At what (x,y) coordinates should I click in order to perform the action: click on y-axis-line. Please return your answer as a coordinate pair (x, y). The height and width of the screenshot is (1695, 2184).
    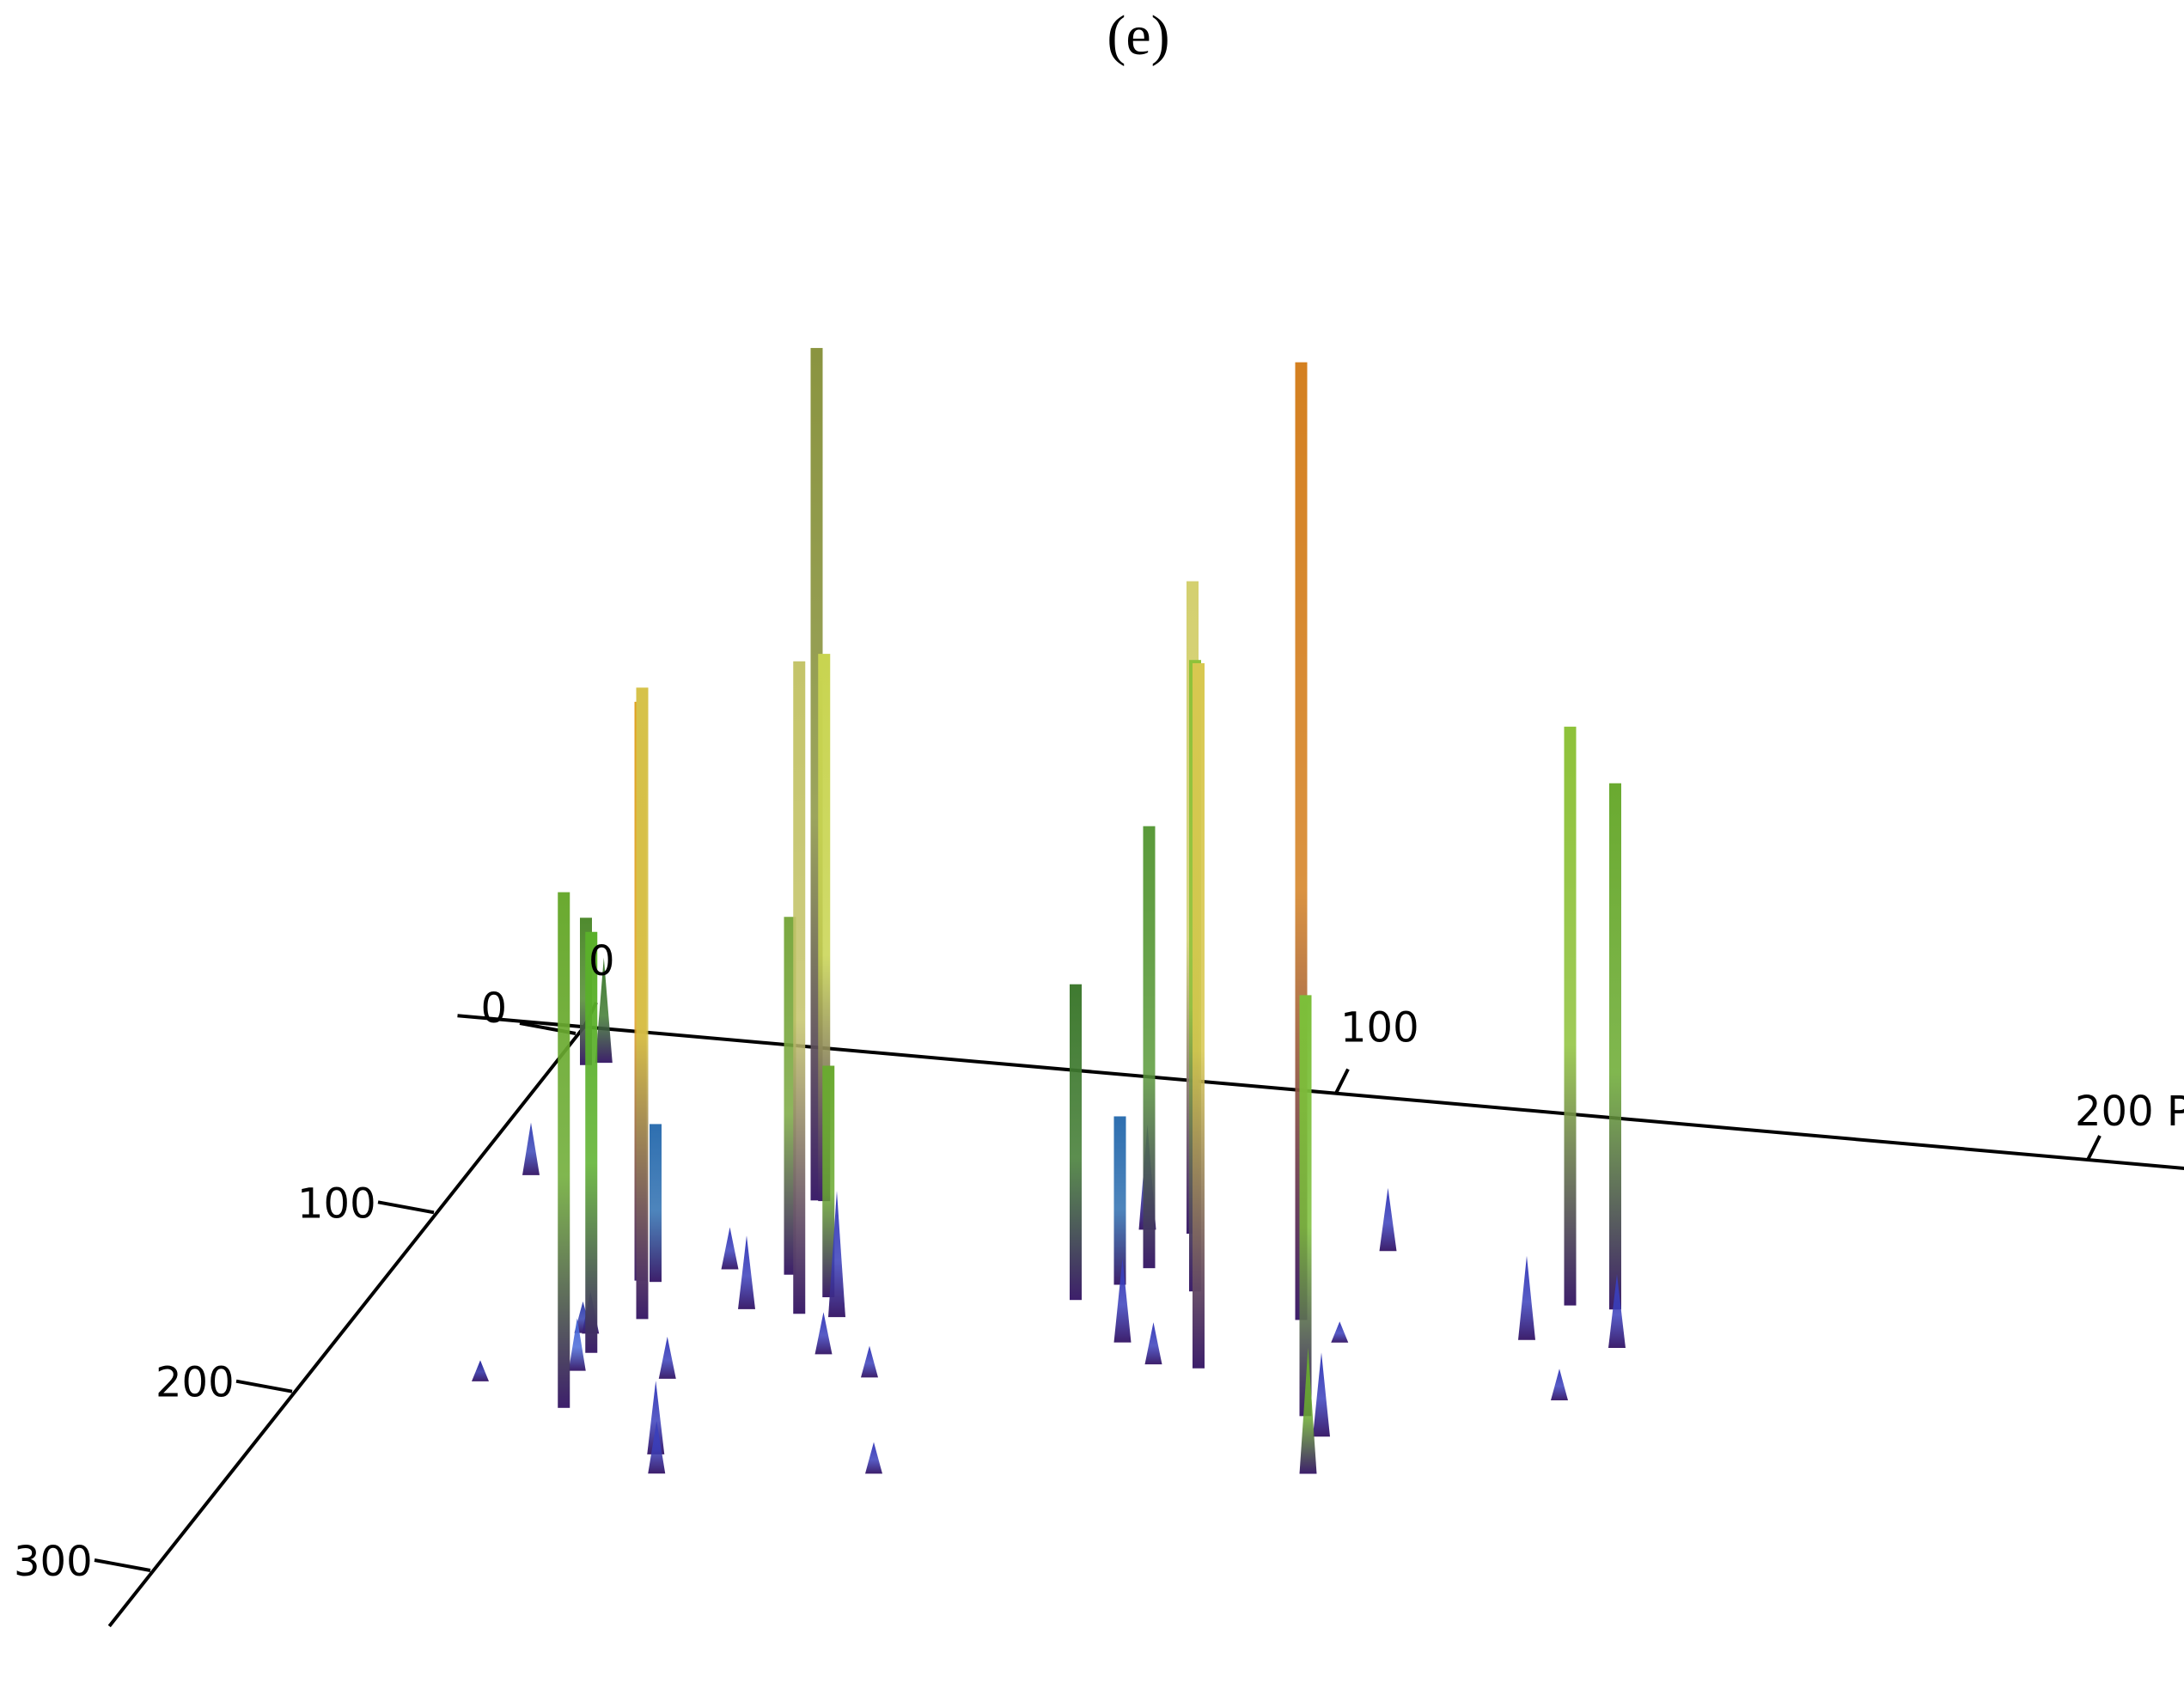
    Looking at the image, I should click on (346, 1326).